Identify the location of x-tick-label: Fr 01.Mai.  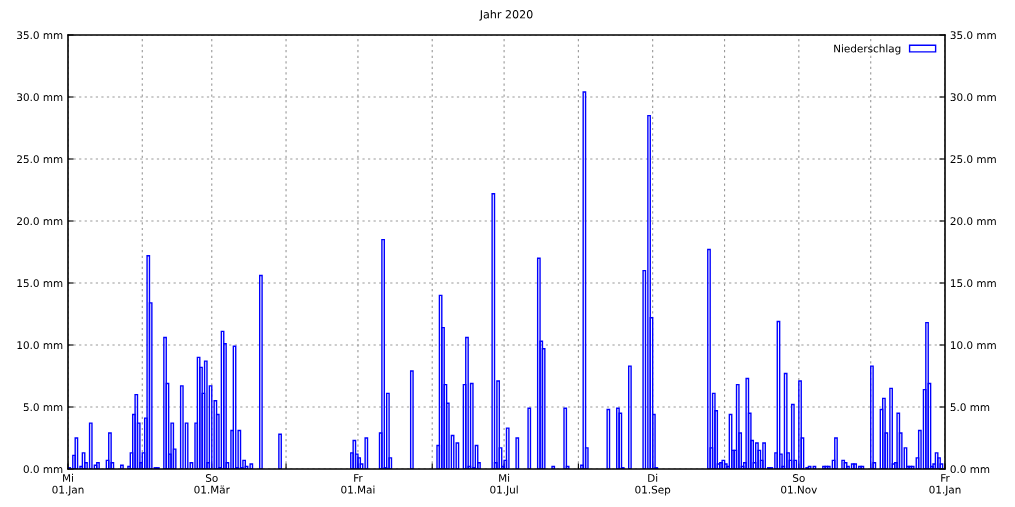
(358, 484).